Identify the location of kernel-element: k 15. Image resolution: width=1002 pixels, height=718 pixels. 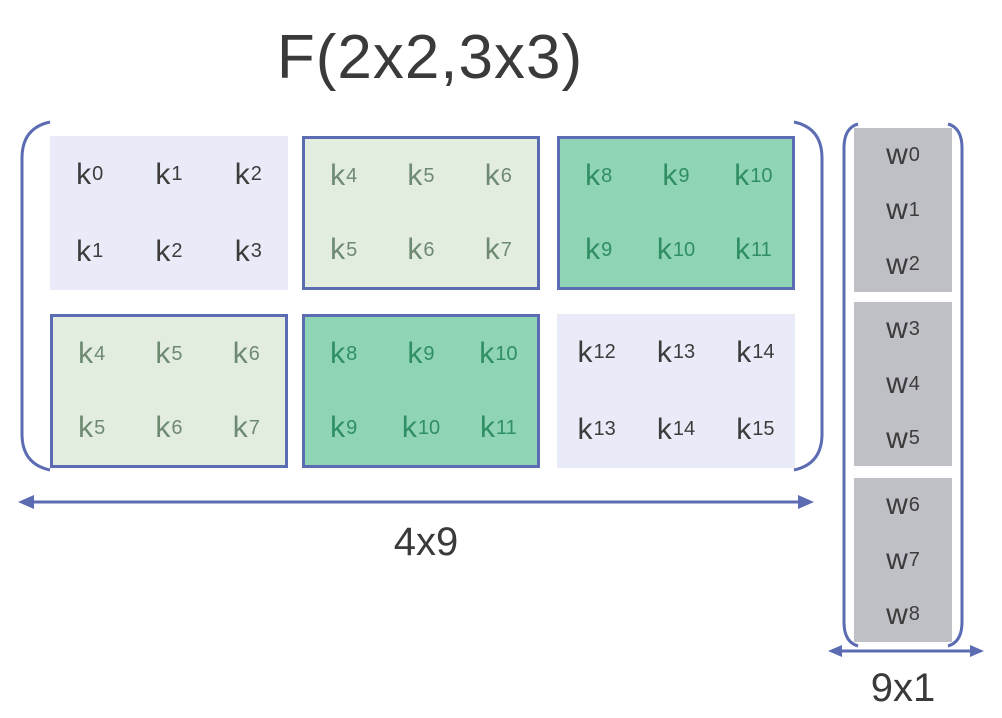
(755, 429).